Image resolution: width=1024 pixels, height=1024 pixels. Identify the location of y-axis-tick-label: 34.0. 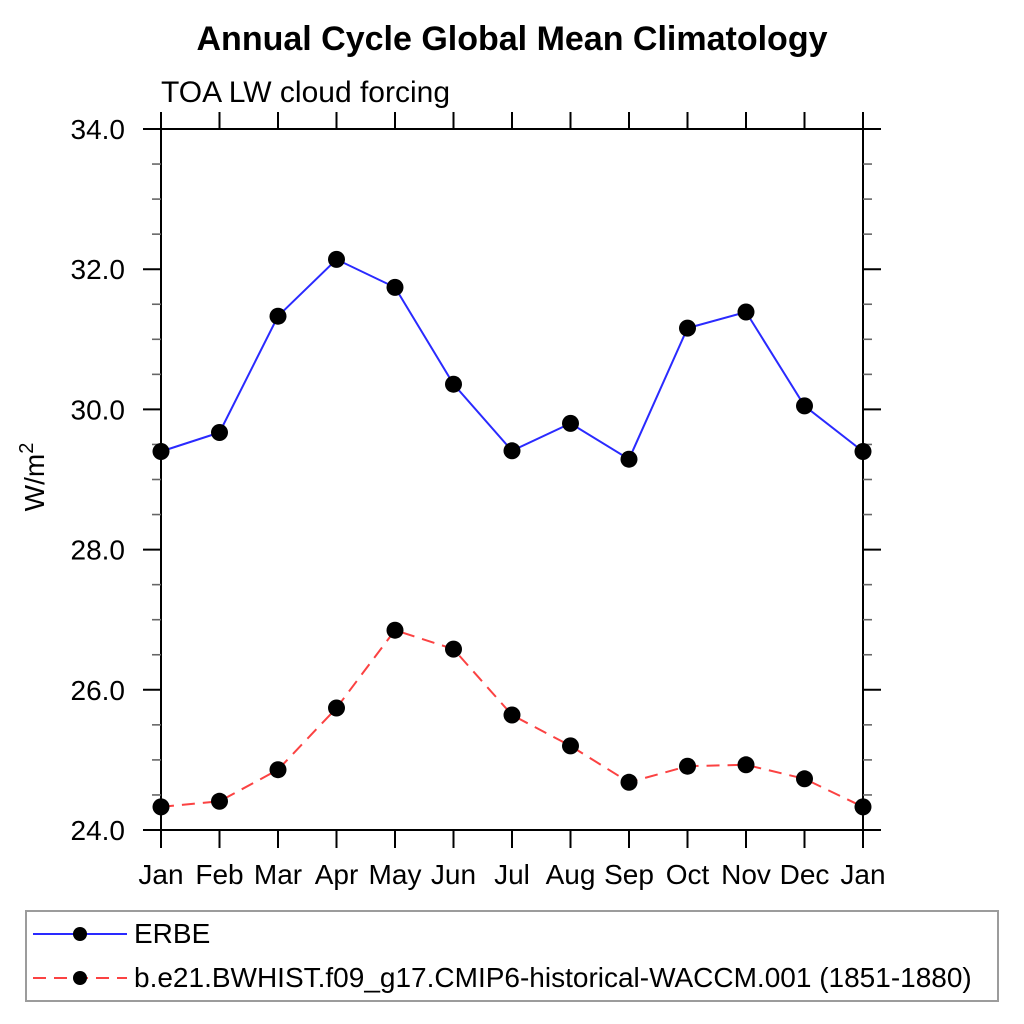
(98, 129).